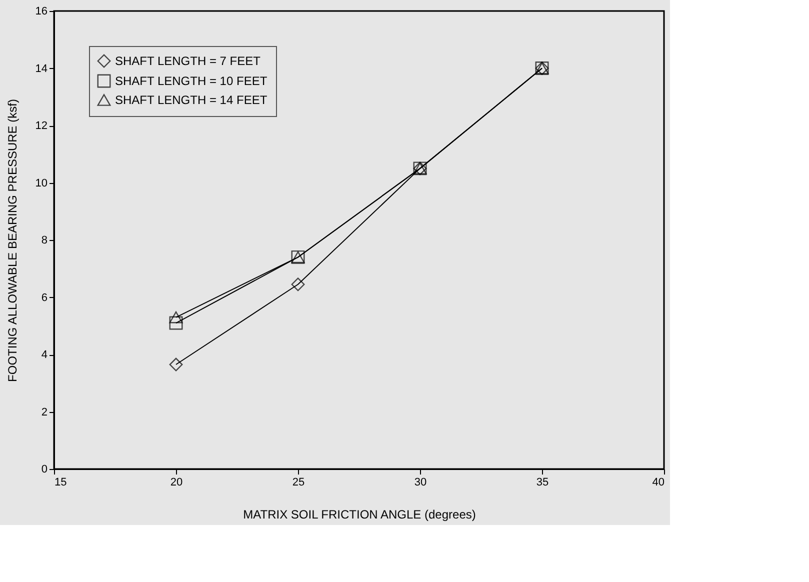 Image resolution: width=809 pixels, height=582 pixels. Describe the element at coordinates (41, 126) in the screenshot. I see `y-tick-label: 12` at that location.